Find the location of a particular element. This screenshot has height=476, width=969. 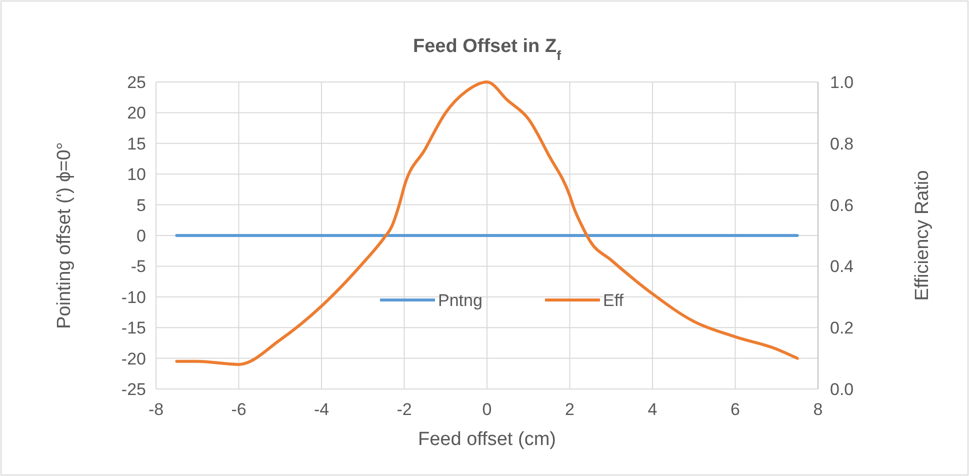

x-tick-label: -4 is located at coordinates (322, 409).